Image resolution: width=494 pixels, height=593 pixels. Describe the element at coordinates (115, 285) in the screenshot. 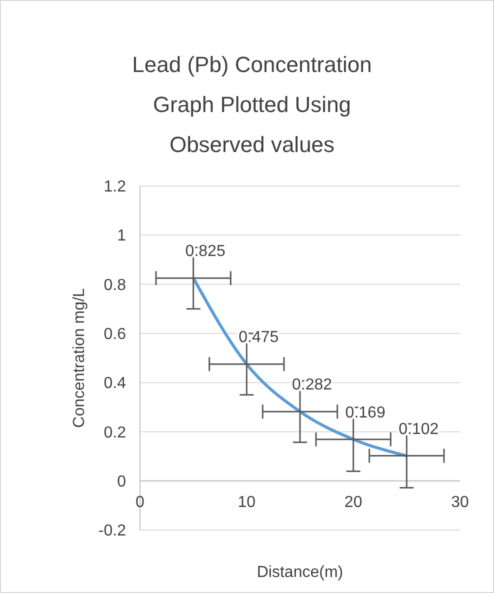

I see `y-tick-label: 0.8` at that location.